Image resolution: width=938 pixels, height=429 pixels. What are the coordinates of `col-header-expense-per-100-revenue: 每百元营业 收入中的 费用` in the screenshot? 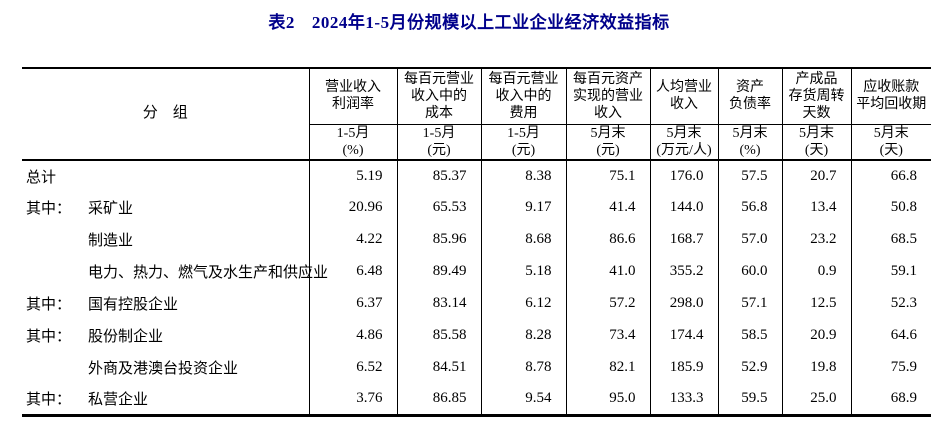 It's located at (523, 96).